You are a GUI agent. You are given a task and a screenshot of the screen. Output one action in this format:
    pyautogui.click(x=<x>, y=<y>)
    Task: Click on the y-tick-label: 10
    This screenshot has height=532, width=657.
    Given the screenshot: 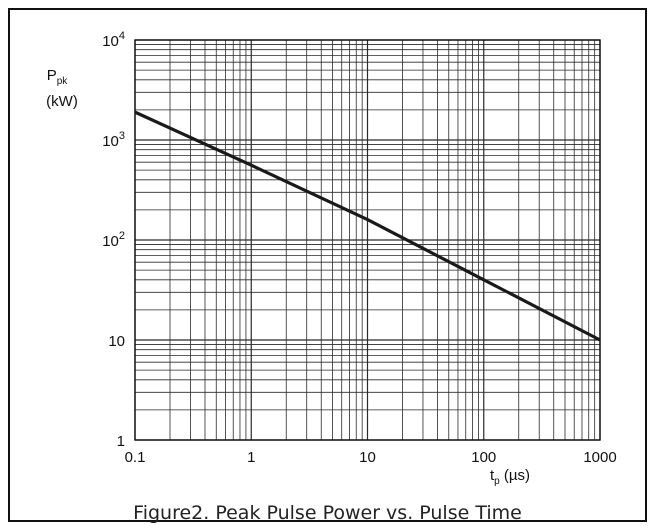 What is the action you would take?
    pyautogui.click(x=116, y=341)
    